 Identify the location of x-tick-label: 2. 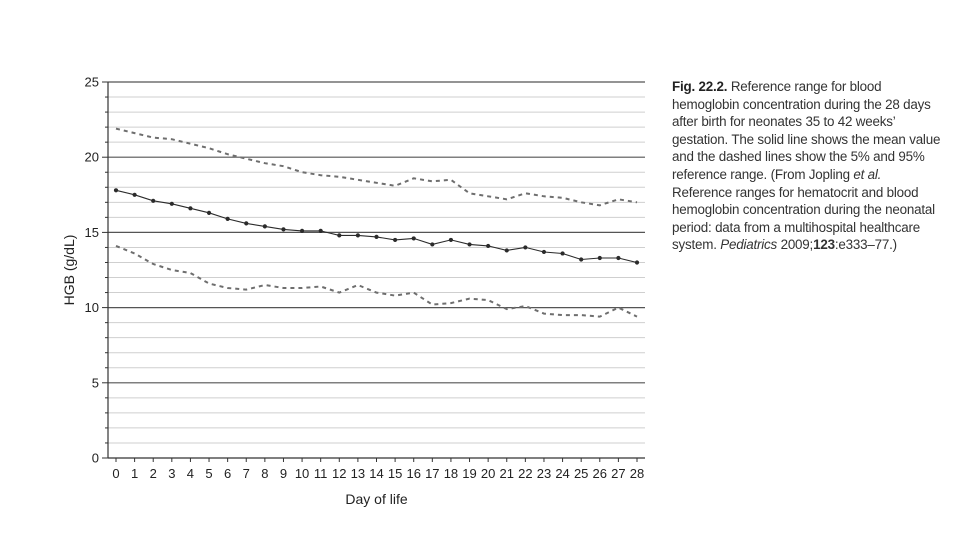
(153, 473).